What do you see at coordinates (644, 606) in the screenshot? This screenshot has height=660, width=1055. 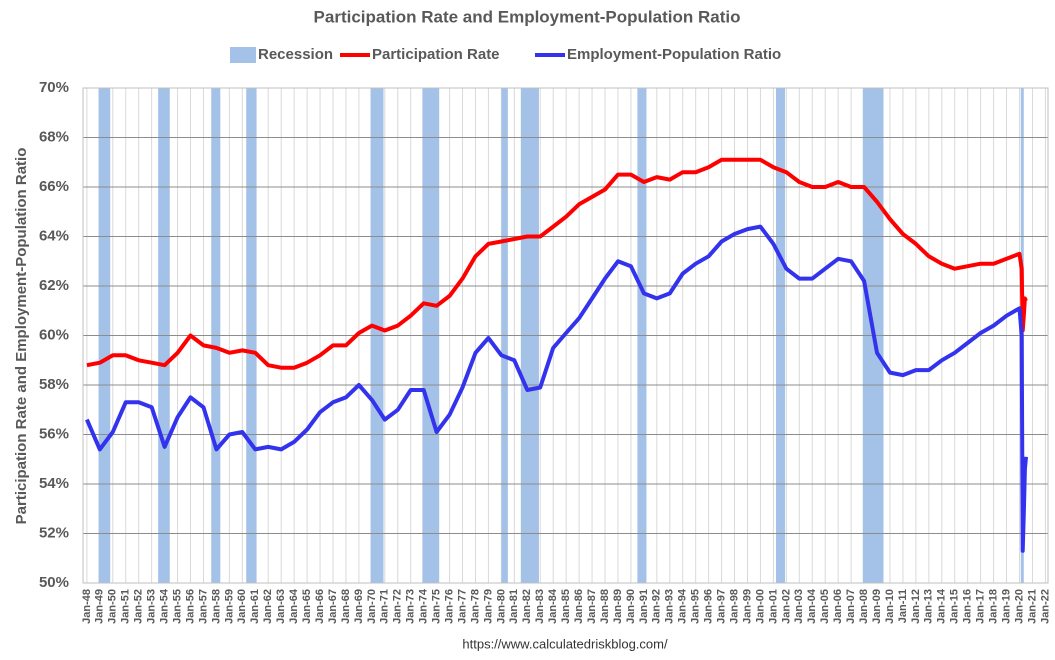 I see `x-tick-label: Jan-91` at bounding box center [644, 606].